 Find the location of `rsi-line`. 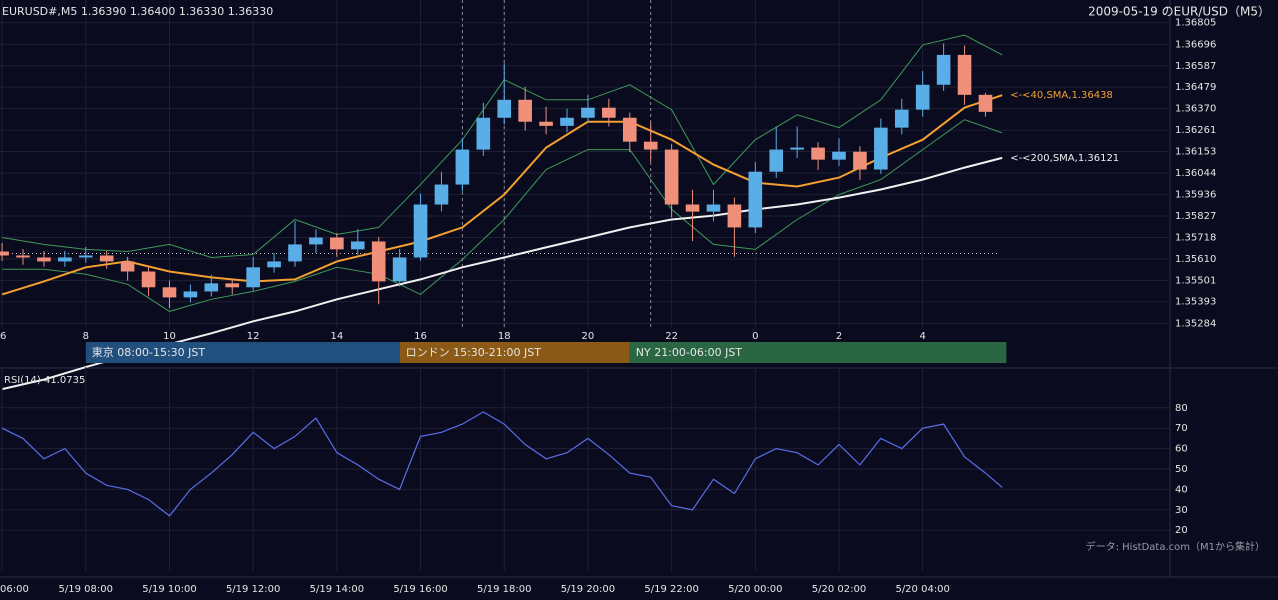

rsi-line is located at coordinates (502, 464).